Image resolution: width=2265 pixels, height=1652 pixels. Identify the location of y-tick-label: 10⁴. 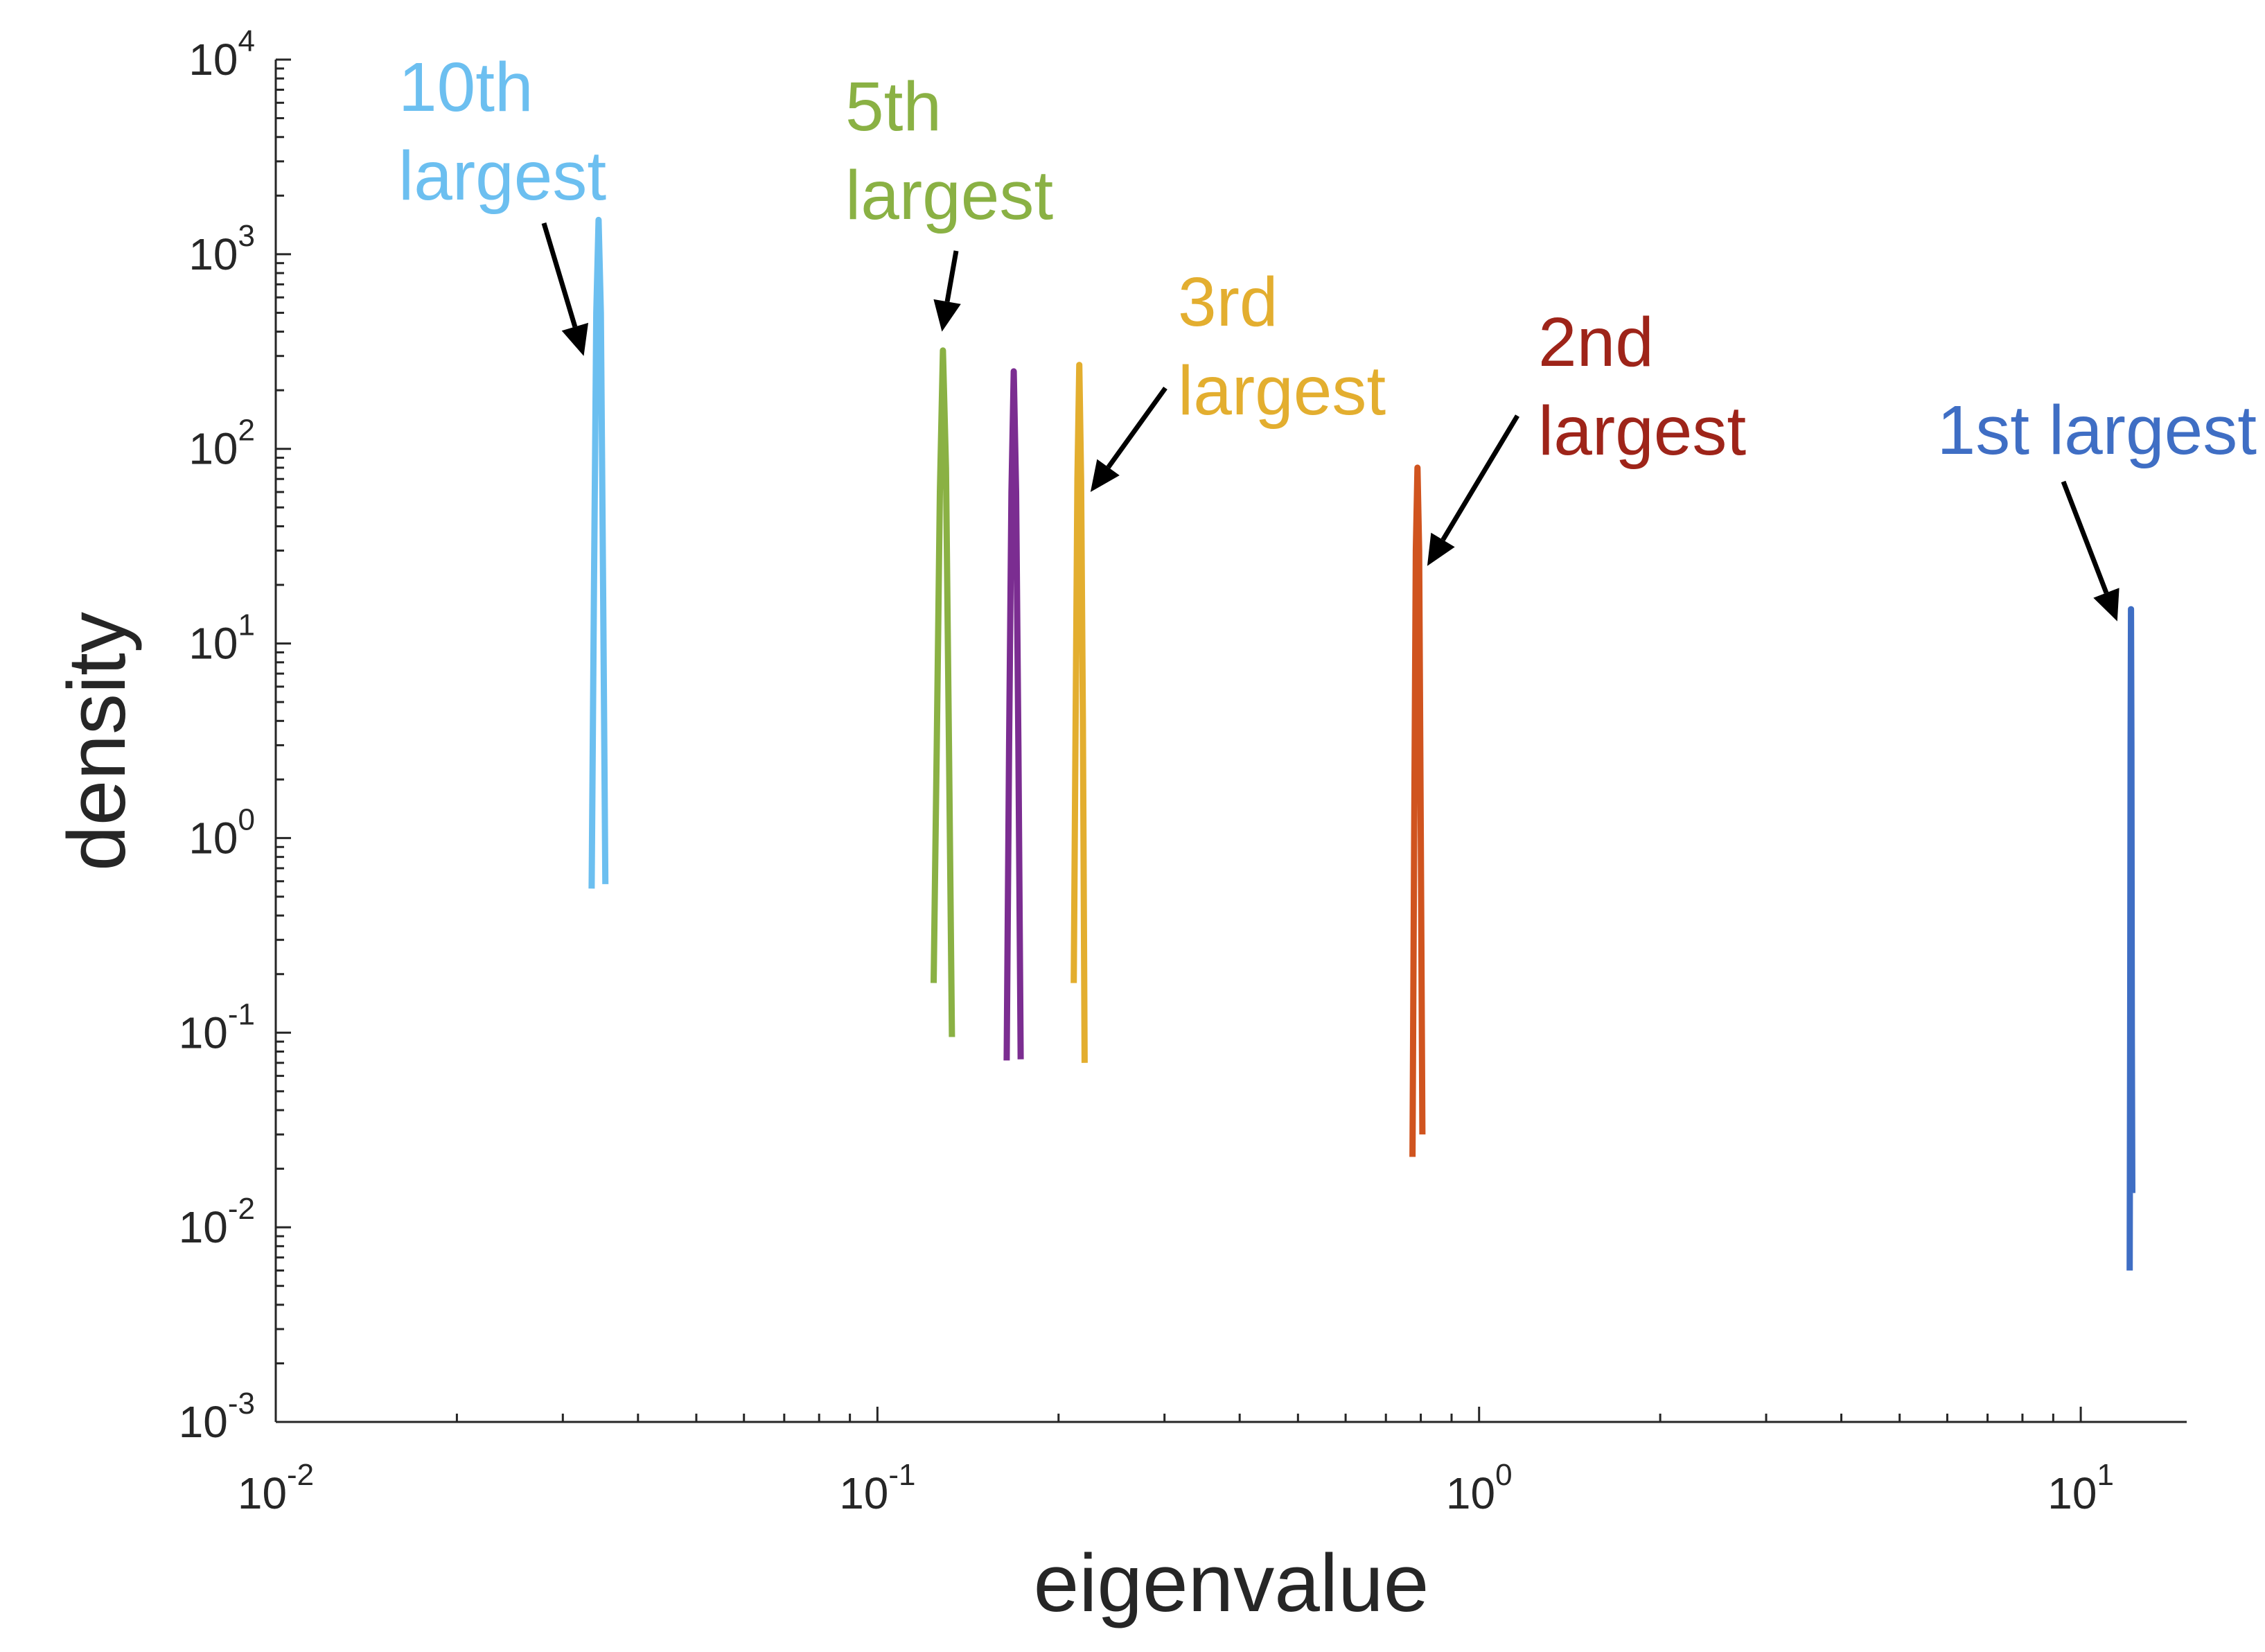
(221, 54).